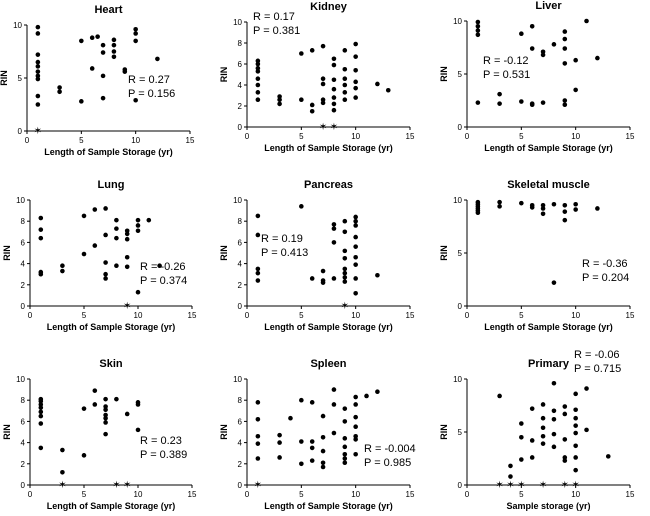 The image size is (650, 516). What do you see at coordinates (457, 200) in the screenshot?
I see `y-tick-label: 10` at bounding box center [457, 200].